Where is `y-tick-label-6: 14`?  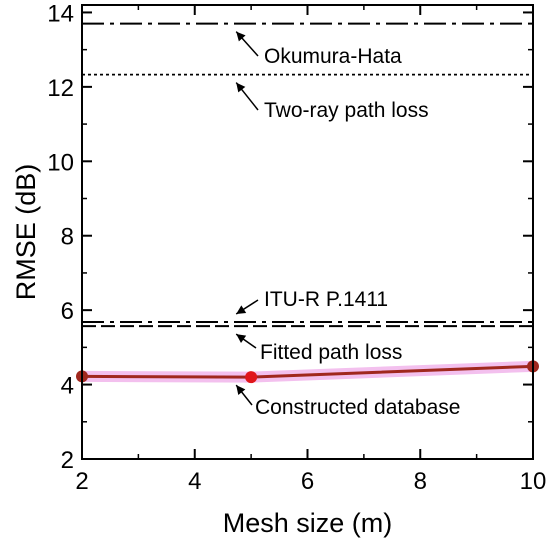
y-tick-label-6: 14 is located at coordinates (60, 13).